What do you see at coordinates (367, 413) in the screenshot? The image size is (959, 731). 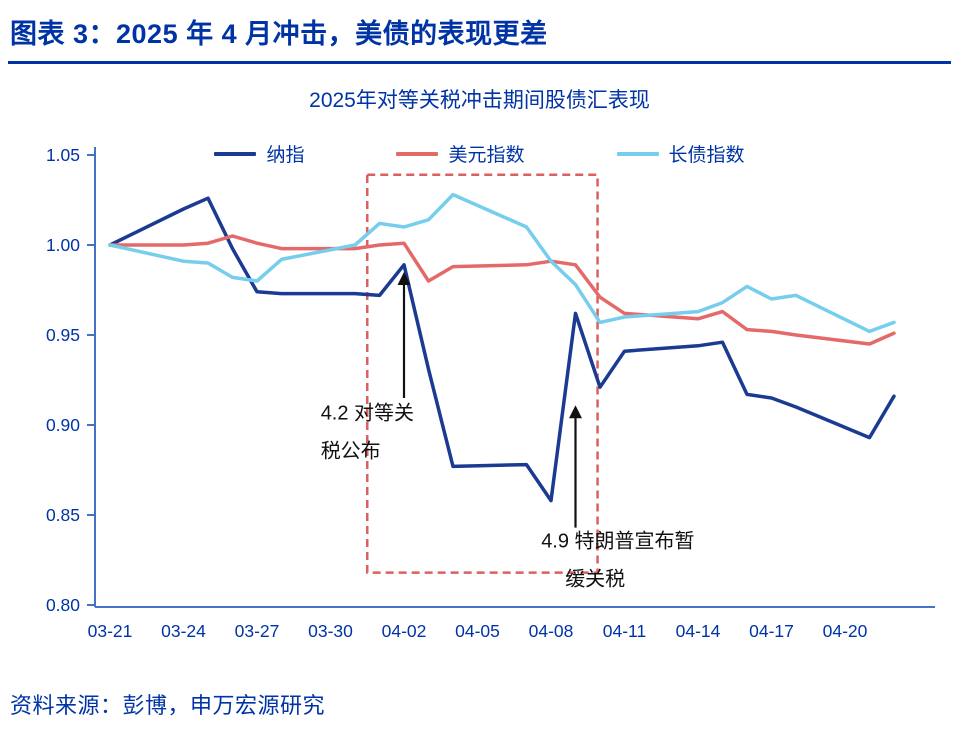 I see `annotation-tariff-announced-text: 4.2 对等关` at bounding box center [367, 413].